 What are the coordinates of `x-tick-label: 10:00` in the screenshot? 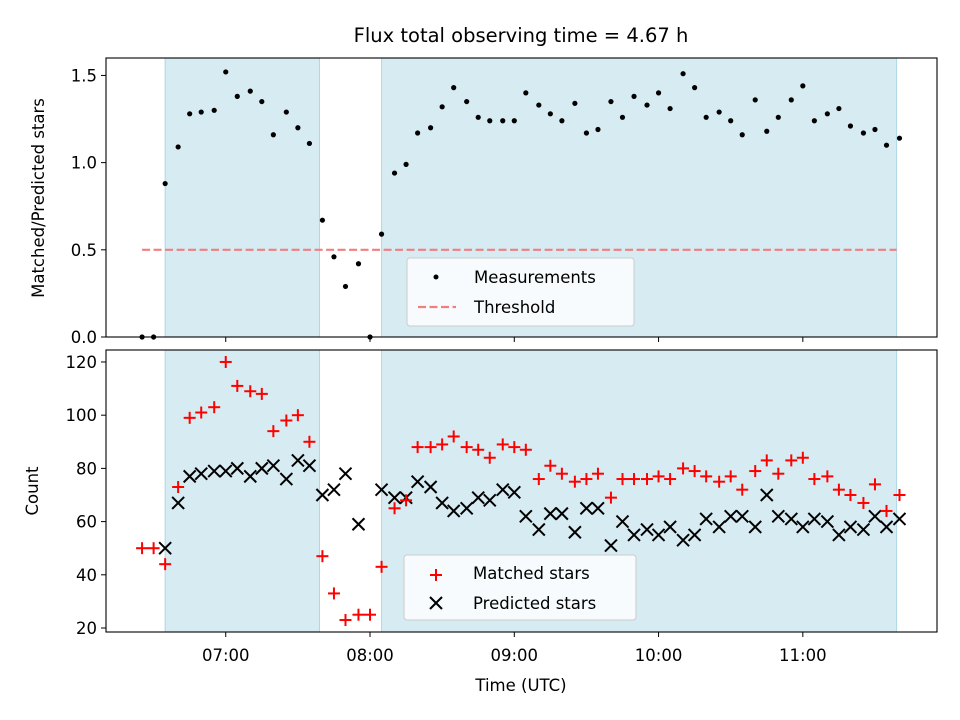 It's located at (659, 655).